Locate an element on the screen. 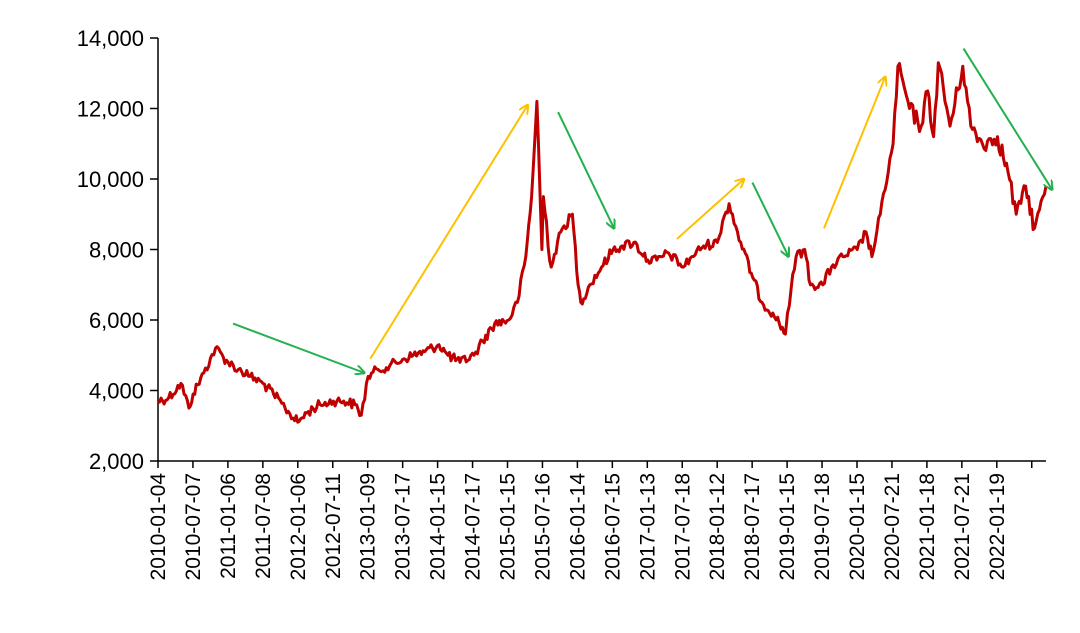 This screenshot has width=1080, height=633. x-tick-label: 2010-07-07 is located at coordinates (193, 526).